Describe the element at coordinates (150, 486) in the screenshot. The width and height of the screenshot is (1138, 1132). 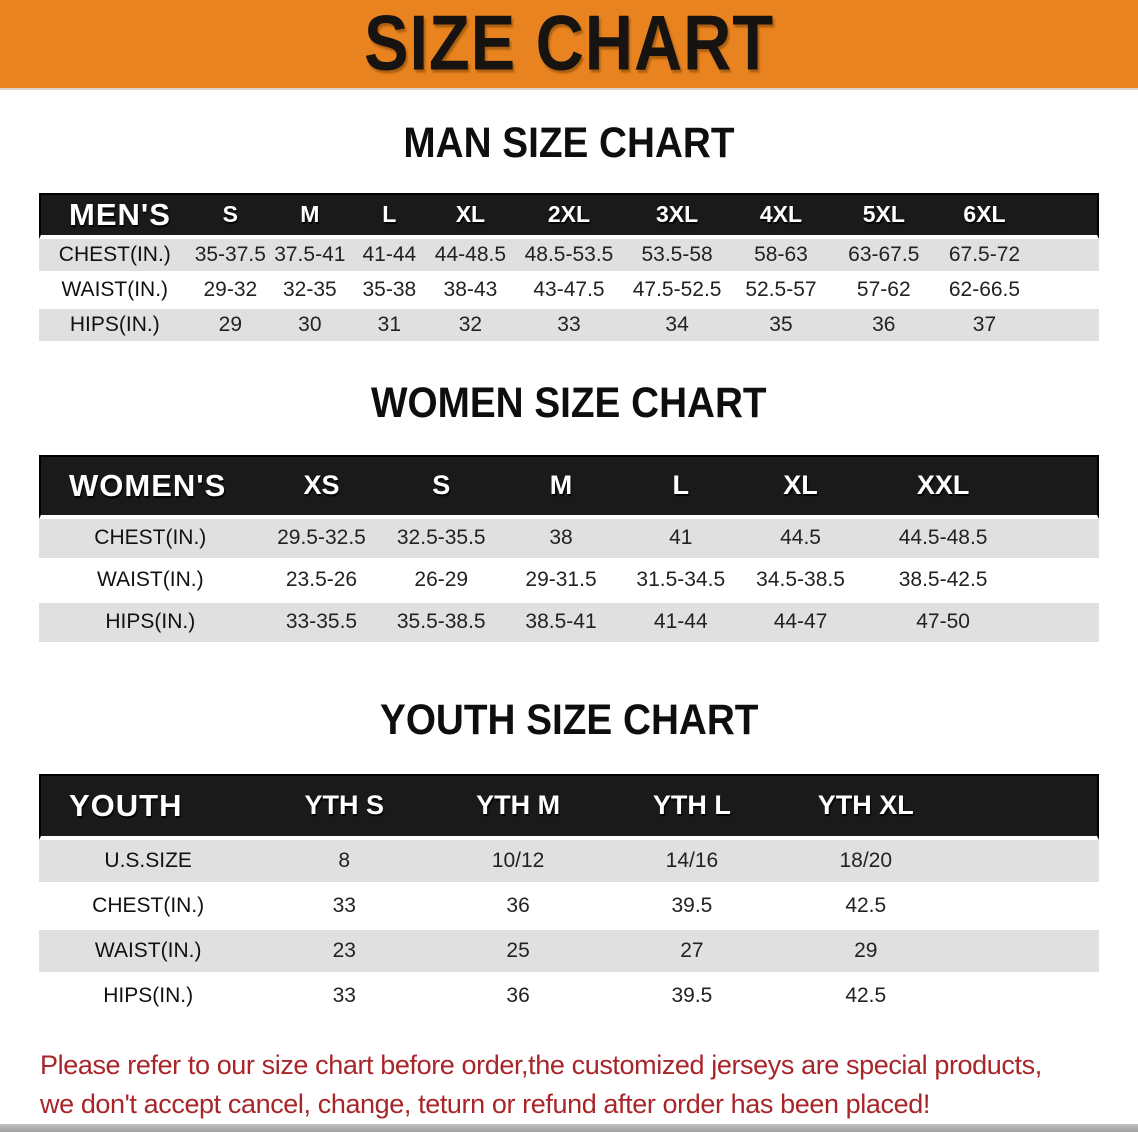
I see `women-table-label: WOMEN'S` at that location.